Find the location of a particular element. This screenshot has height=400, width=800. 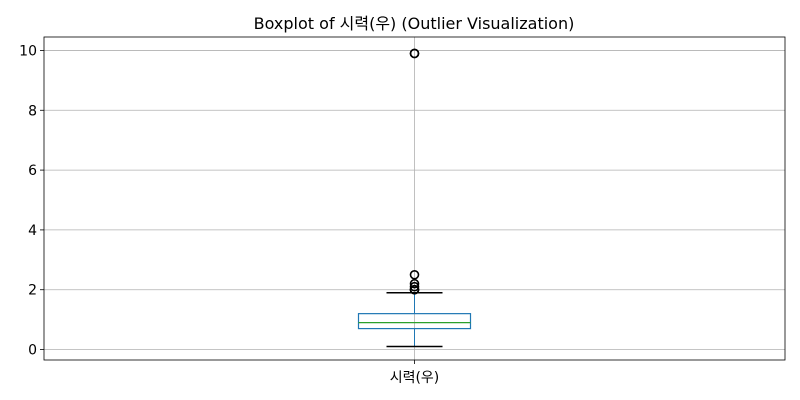

y-tick-label: 10 is located at coordinates (28, 51).